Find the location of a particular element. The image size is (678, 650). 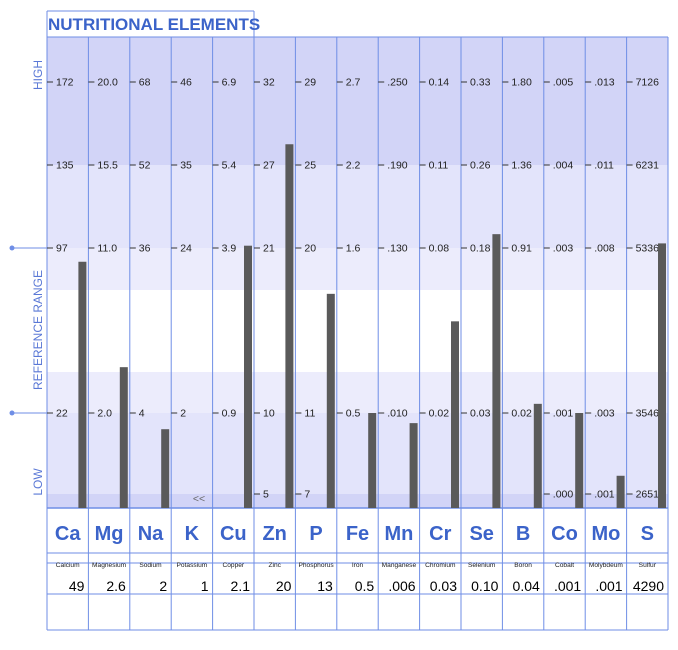

element-name: Boron is located at coordinates (523, 565).